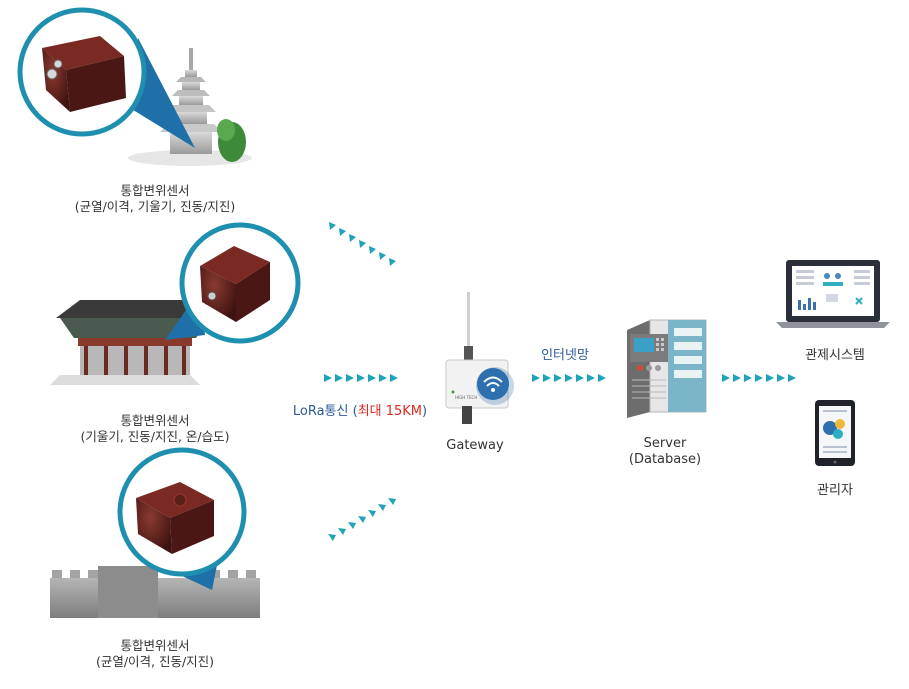 The width and height of the screenshot is (909, 689). Describe the element at coordinates (155, 206) in the screenshot. I see `sensor-1-detail: (균열/이격, 기울기, 진동/지진)` at that location.